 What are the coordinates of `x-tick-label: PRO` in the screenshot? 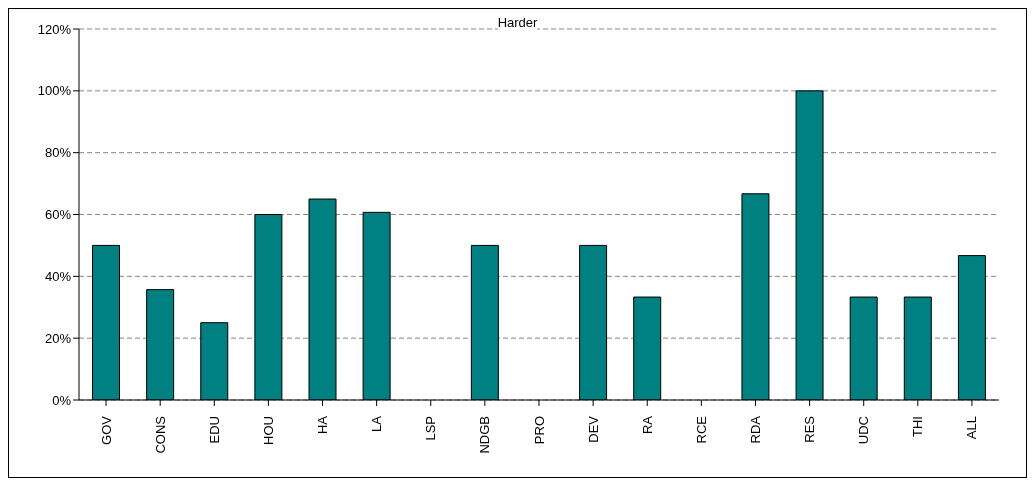 It's located at (539, 430).